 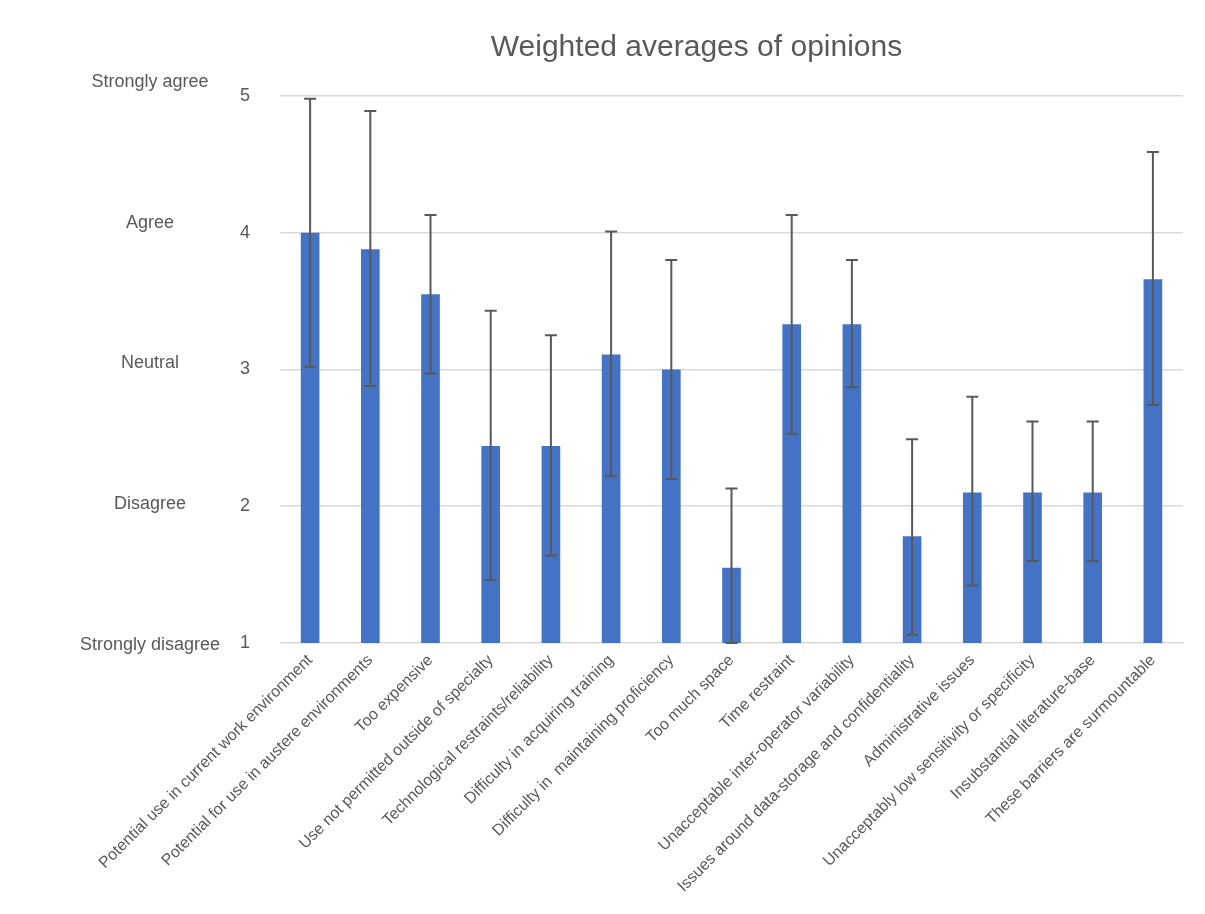 What do you see at coordinates (150, 643) in the screenshot?
I see `text: Strongly disagree` at bounding box center [150, 643].